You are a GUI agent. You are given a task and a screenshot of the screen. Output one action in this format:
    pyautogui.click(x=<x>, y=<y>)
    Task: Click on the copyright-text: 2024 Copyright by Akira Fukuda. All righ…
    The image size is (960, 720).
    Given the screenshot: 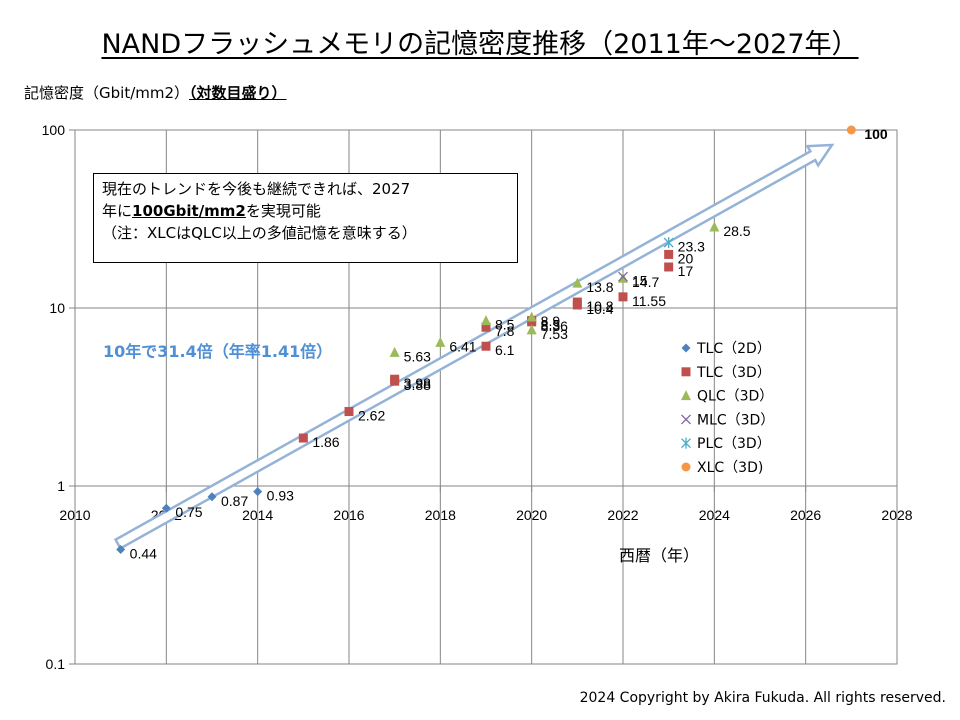 What is the action you would take?
    pyautogui.click(x=762, y=698)
    